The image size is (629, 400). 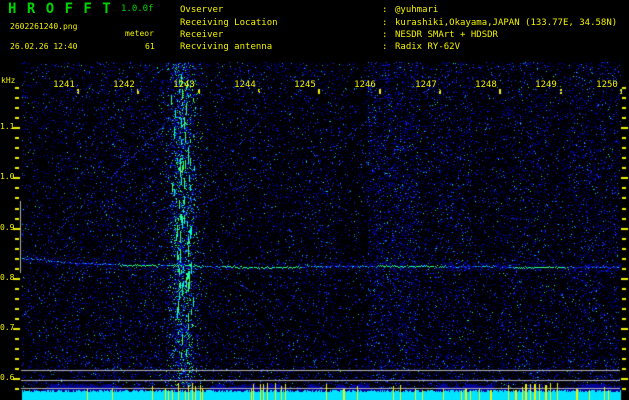 What do you see at coordinates (44, 46) in the screenshot?
I see `capture-datetime: 26.02.26 12:40` at bounding box center [44, 46].